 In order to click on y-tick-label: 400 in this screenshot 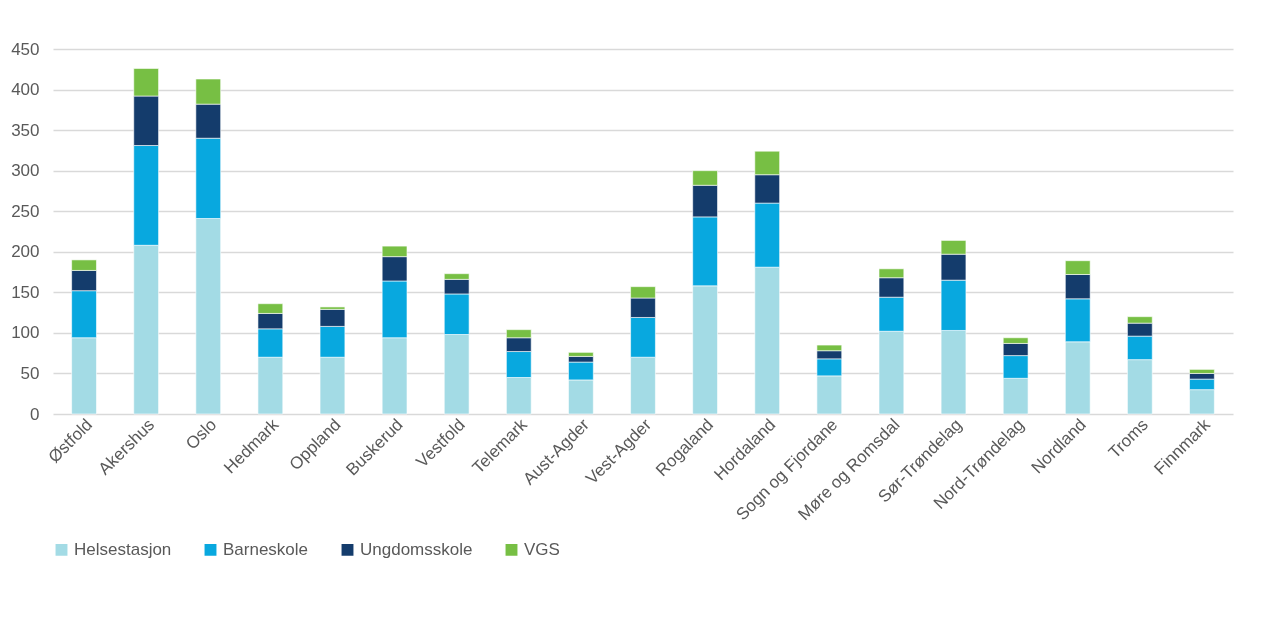, I will do `click(25, 90)`.